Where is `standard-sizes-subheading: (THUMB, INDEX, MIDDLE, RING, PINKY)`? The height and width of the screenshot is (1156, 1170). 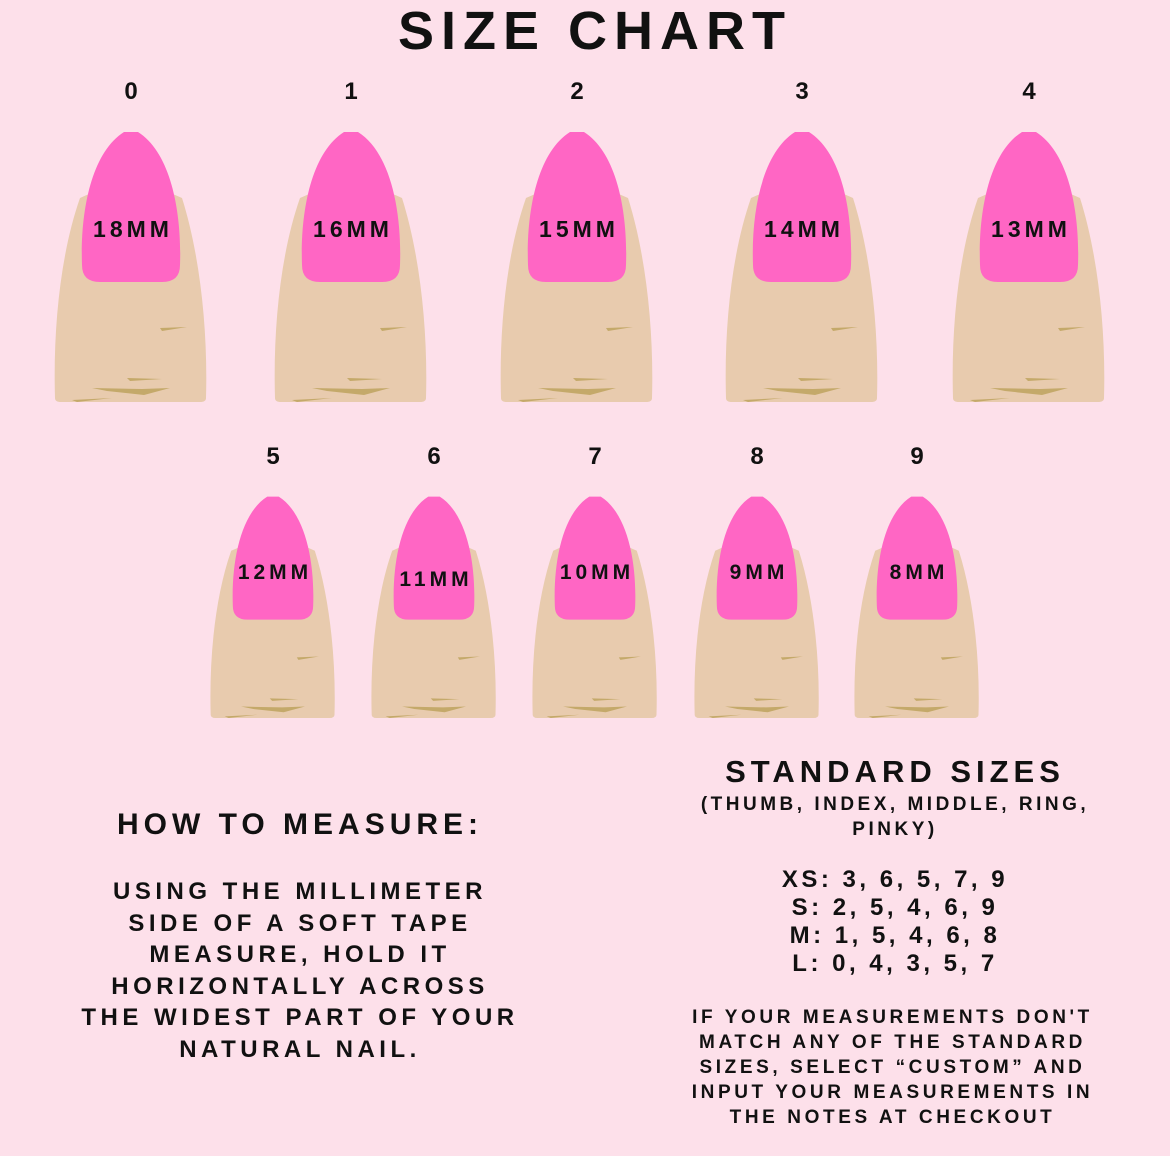
standard-sizes-subheading: (THUMB, INDEX, MIDDLE, RING, PINKY) is located at coordinates (895, 817).